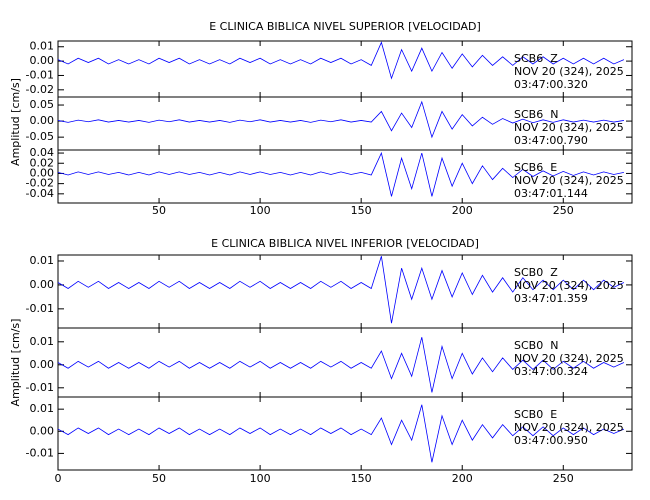  I want to click on trace-label: SCB6 N, so click(536, 114).